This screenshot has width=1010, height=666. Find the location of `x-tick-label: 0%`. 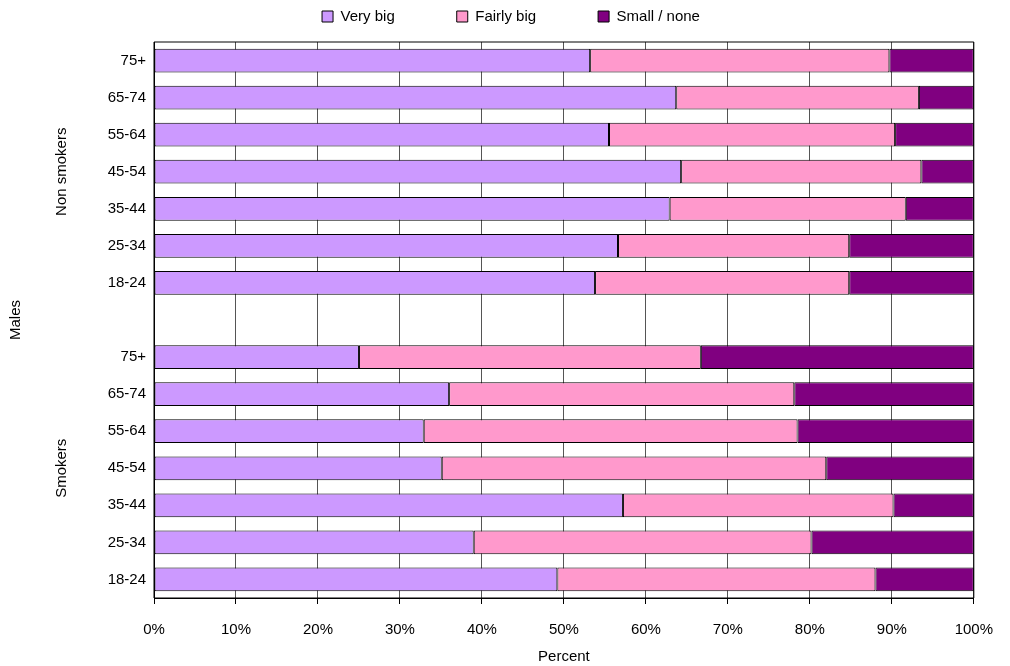

x-tick-label: 0% is located at coordinates (154, 629).